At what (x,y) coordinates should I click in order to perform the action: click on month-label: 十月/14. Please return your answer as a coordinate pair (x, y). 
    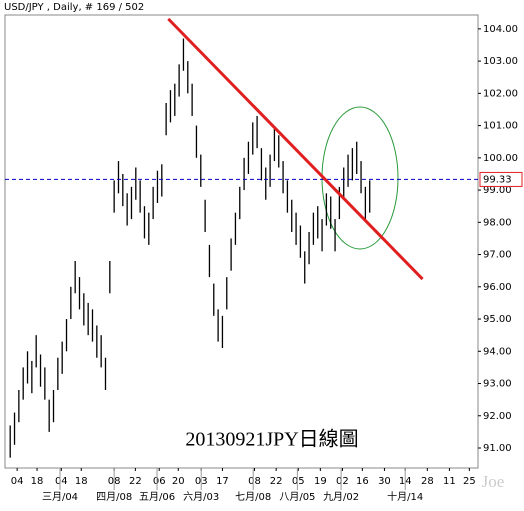
    Looking at the image, I should click on (405, 496).